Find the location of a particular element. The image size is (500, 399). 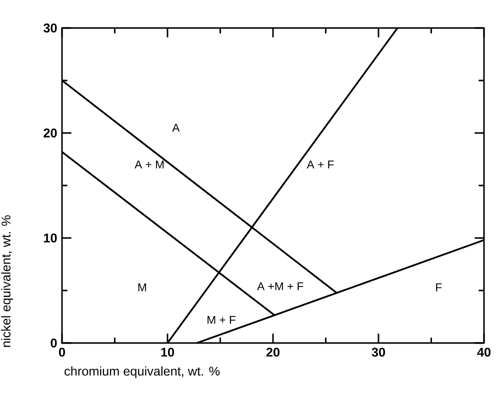

annotation: A is located at coordinates (176, 128).